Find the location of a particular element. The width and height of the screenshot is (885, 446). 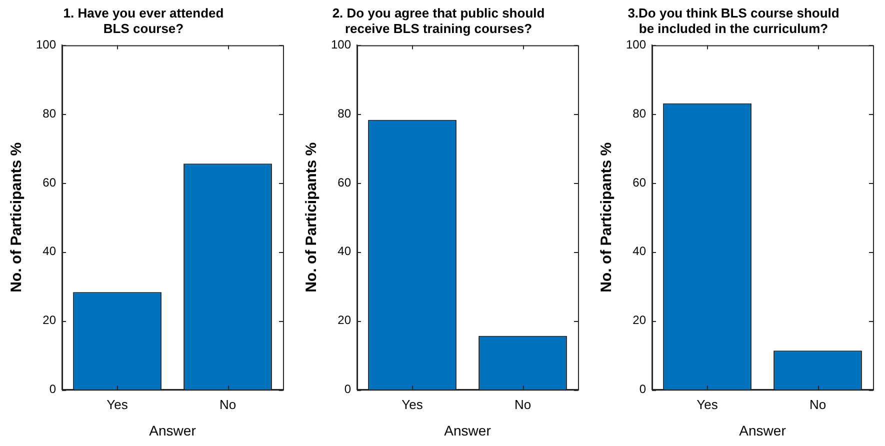

chart-title: 3.Do you think BLS course should be included in the curriculum? is located at coordinates (734, 20).